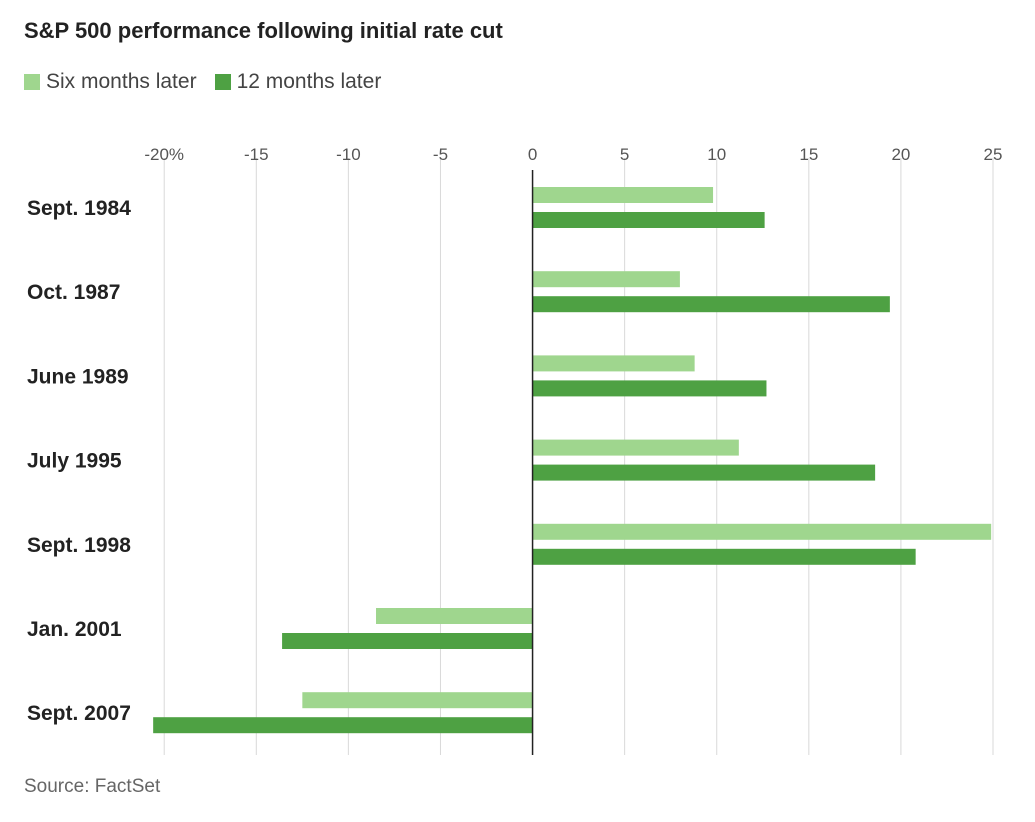 This screenshot has height=822, width=1035. Describe the element at coordinates (900, 154) in the screenshot. I see `x-tick-label: 20` at that location.